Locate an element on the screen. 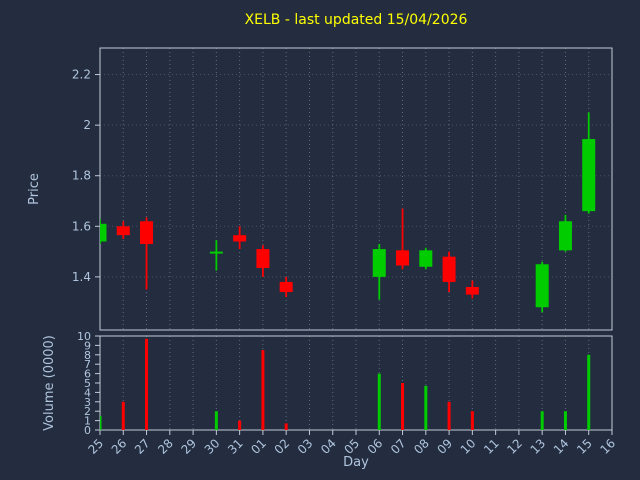 This screenshot has width=640, height=480. price-tick-label: 1.6 is located at coordinates (81, 226).